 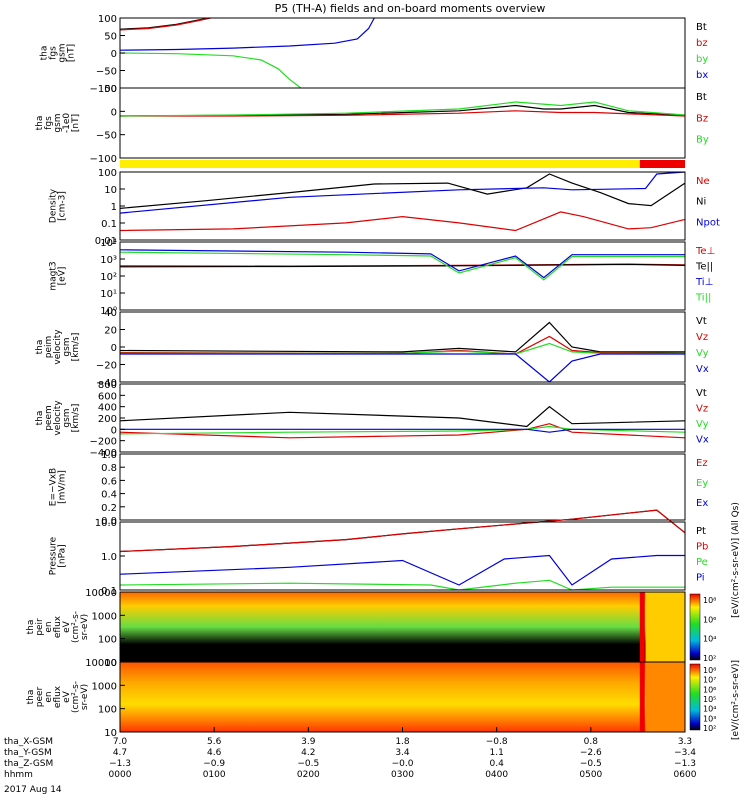 I want to click on legend-label: Bz, so click(x=702, y=118).